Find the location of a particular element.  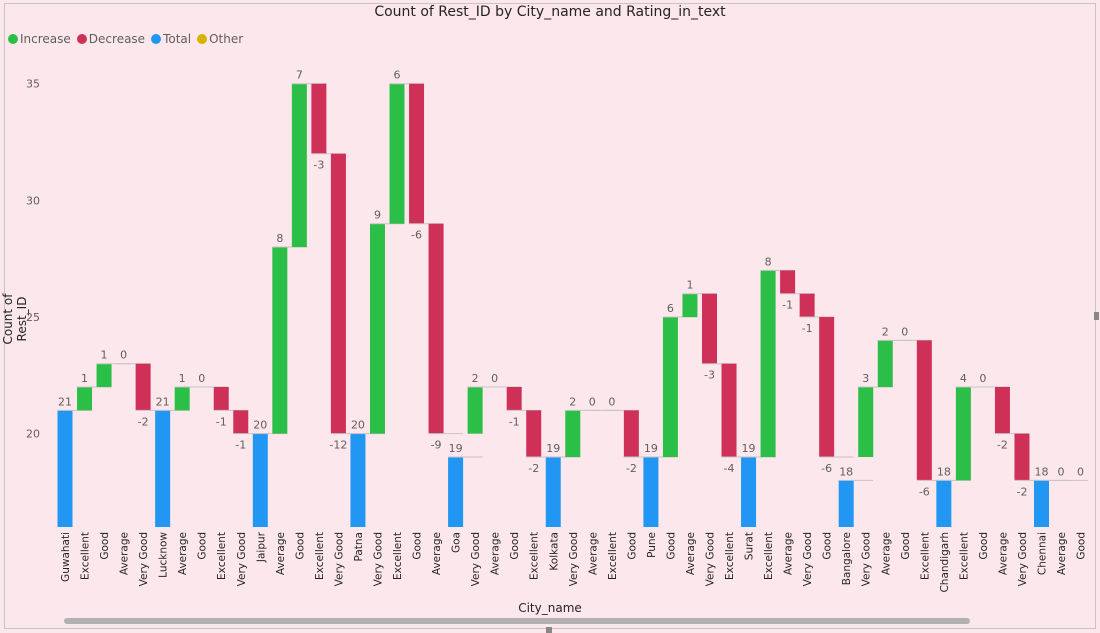

data-label: 21 is located at coordinates (163, 401).